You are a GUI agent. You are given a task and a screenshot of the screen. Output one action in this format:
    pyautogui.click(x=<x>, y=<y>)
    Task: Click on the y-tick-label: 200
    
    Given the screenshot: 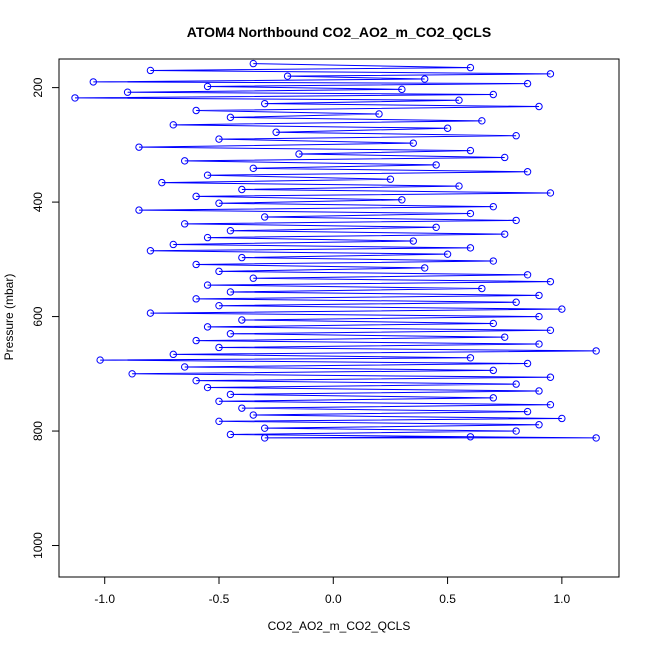 What is the action you would take?
    pyautogui.click(x=38, y=87)
    